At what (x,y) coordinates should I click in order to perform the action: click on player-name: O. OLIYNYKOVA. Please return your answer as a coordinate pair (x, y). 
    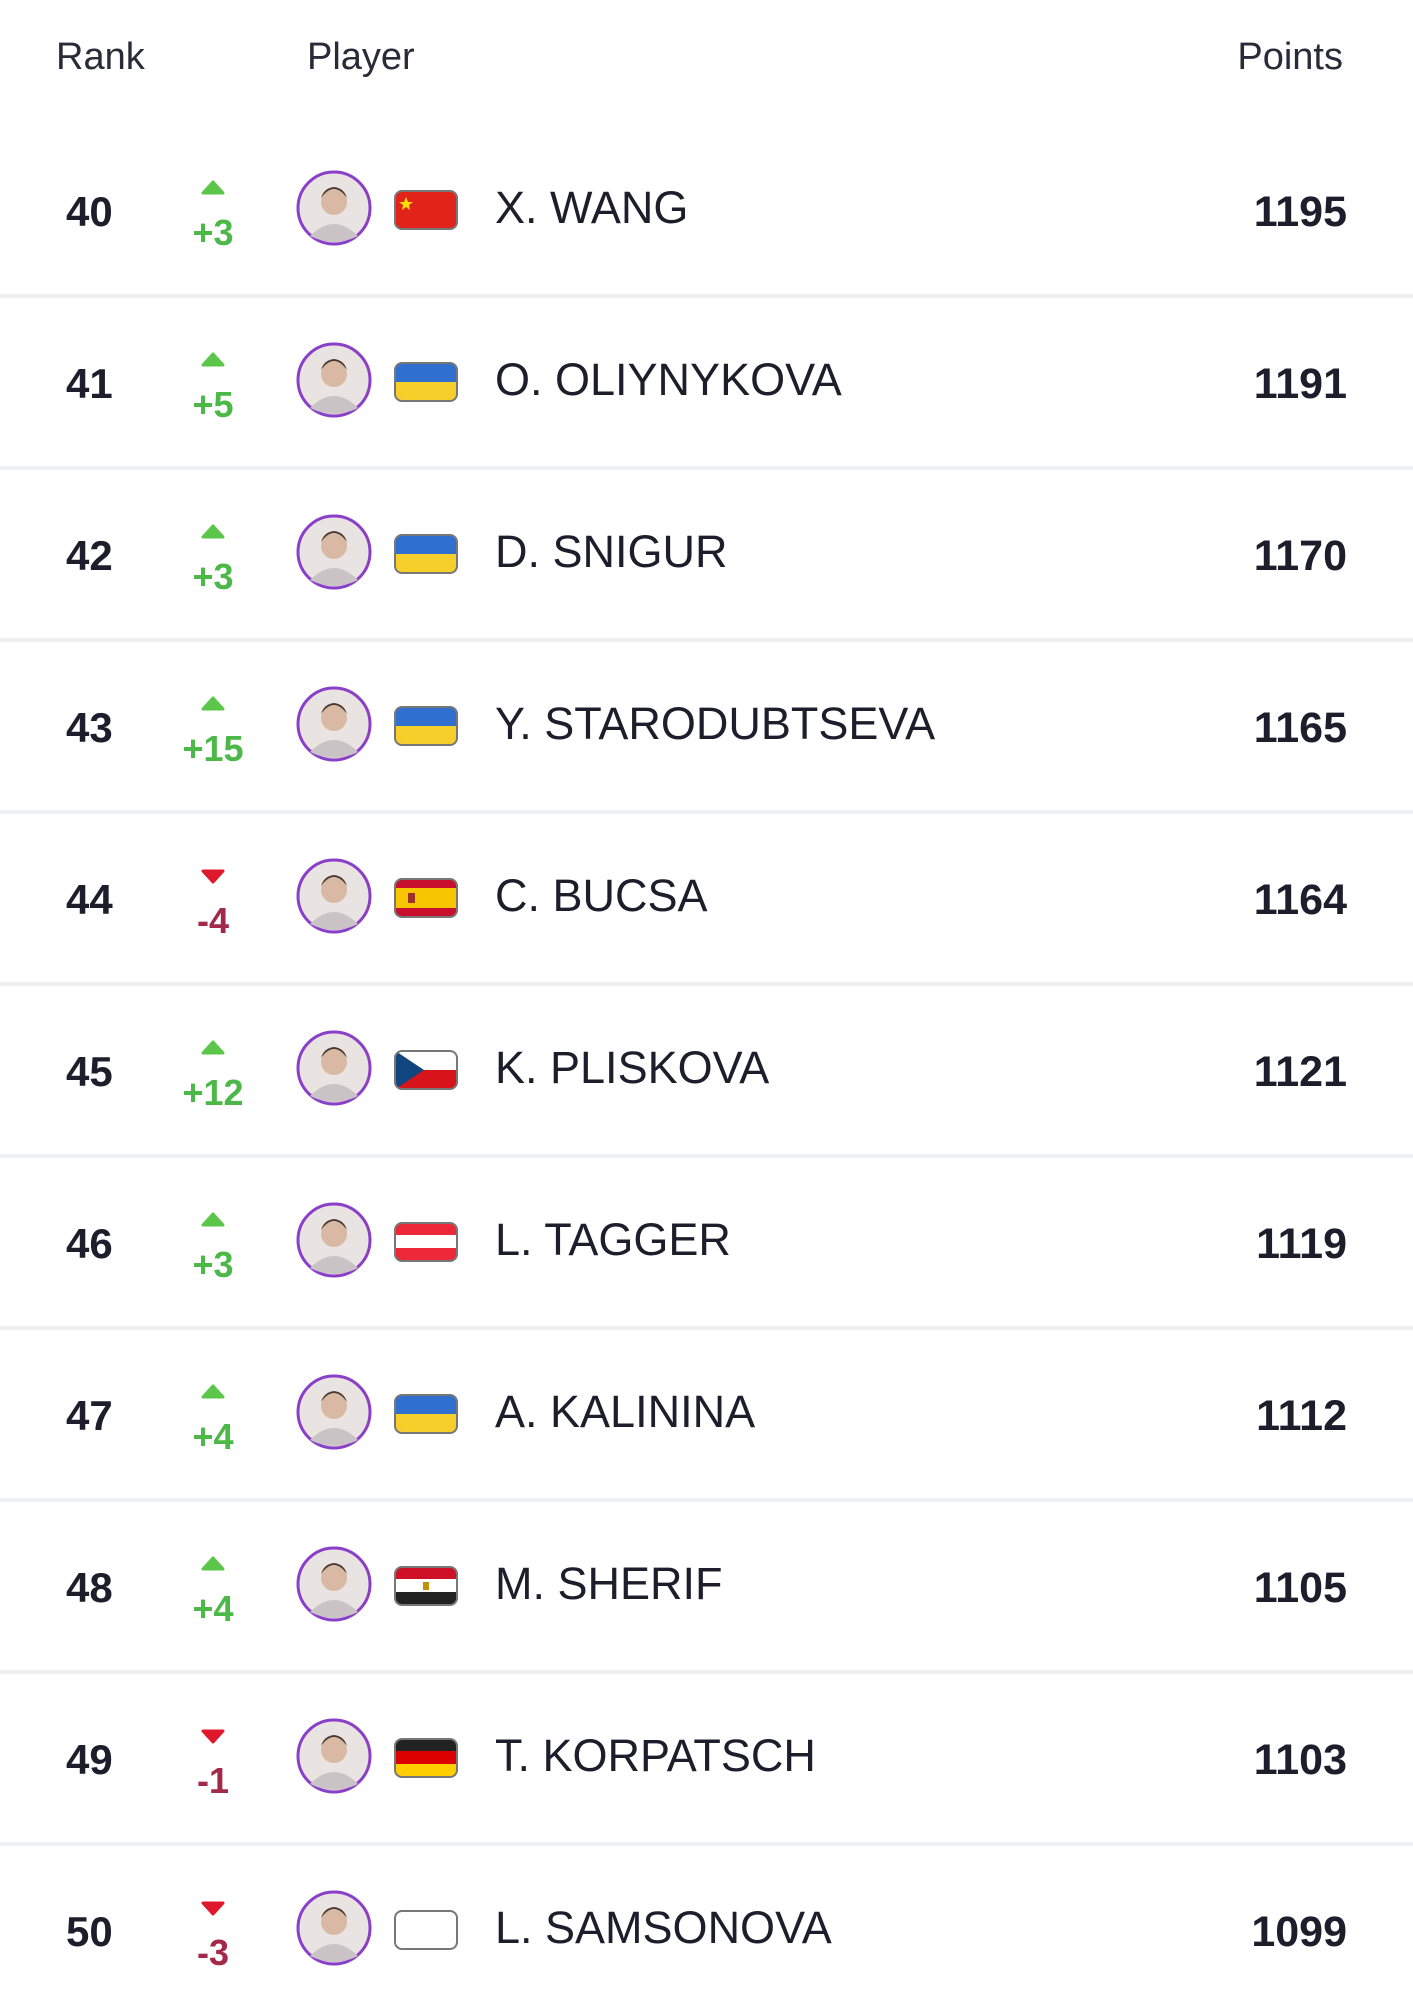
    Looking at the image, I should click on (668, 379).